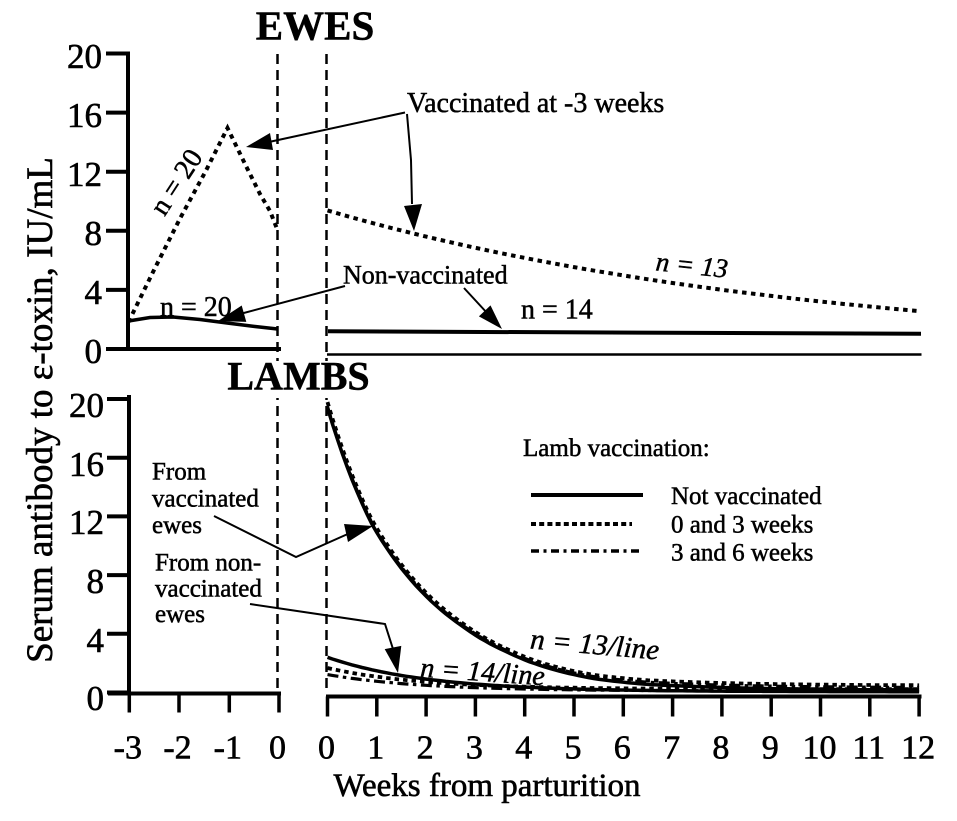 The height and width of the screenshot is (821, 957). Describe the element at coordinates (298, 376) in the screenshot. I see `svg-text: LAMBS` at that location.